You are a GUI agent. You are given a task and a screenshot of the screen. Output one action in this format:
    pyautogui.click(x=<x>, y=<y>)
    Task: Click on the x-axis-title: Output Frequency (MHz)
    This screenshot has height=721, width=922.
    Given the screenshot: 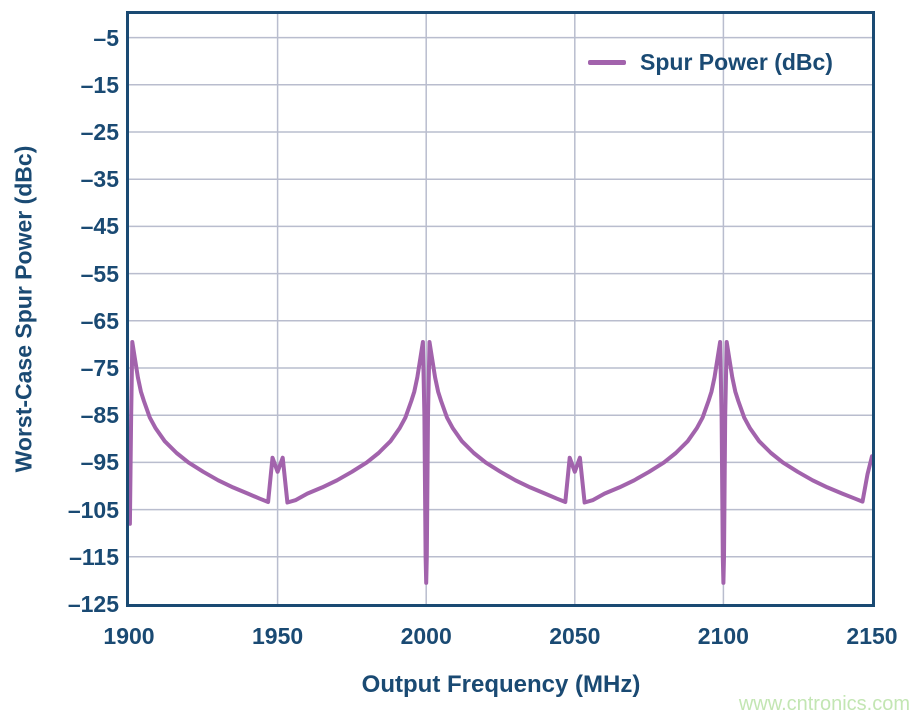 What is the action you would take?
    pyautogui.click(x=501, y=684)
    